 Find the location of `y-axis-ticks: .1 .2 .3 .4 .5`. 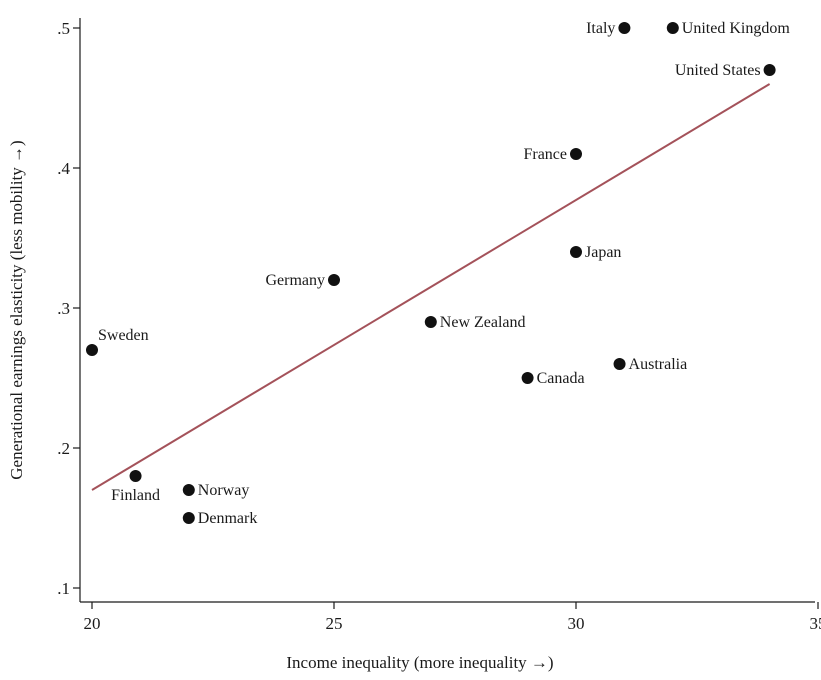

y-axis-ticks: .1 .2 .3 .4 .5 is located at coordinates (68, 308).